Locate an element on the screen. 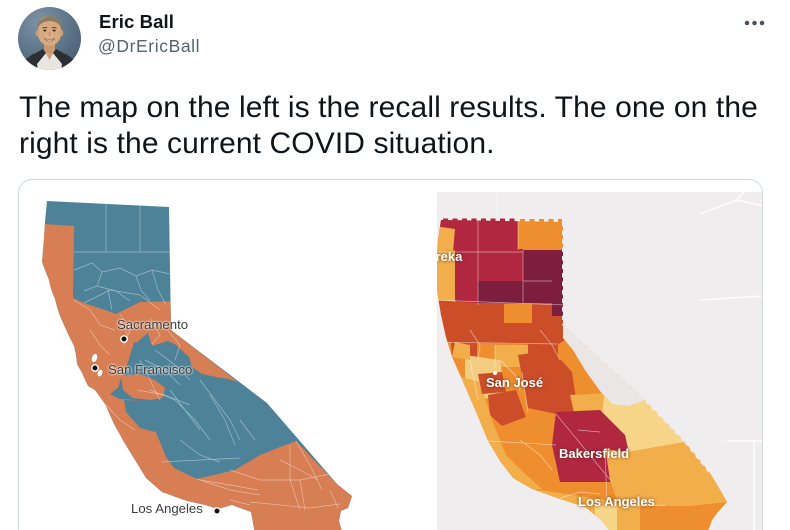  svg-text: San José is located at coordinates (514, 382).